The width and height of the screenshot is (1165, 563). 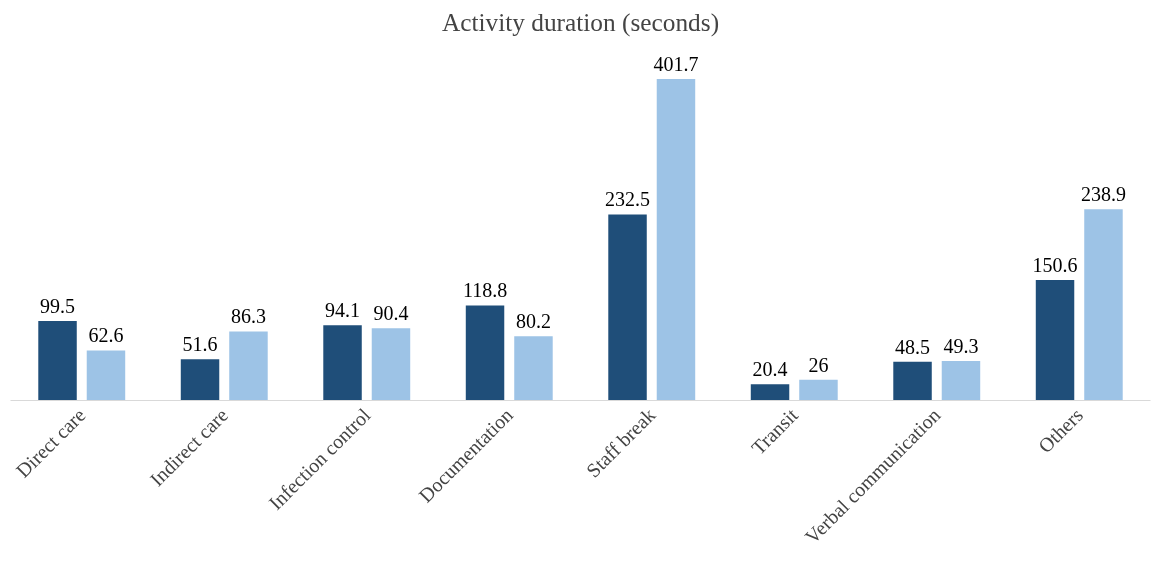 What do you see at coordinates (200, 344) in the screenshot?
I see `data-label: 51.6` at bounding box center [200, 344].